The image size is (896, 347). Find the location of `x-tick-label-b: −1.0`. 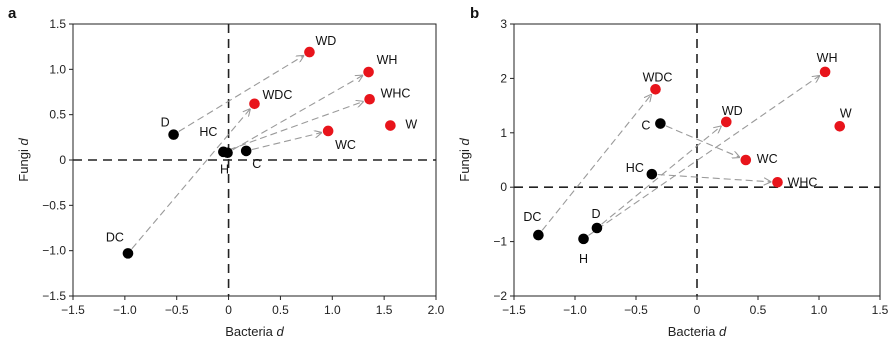

x-tick-label-b: −1.0 is located at coordinates (575, 310).